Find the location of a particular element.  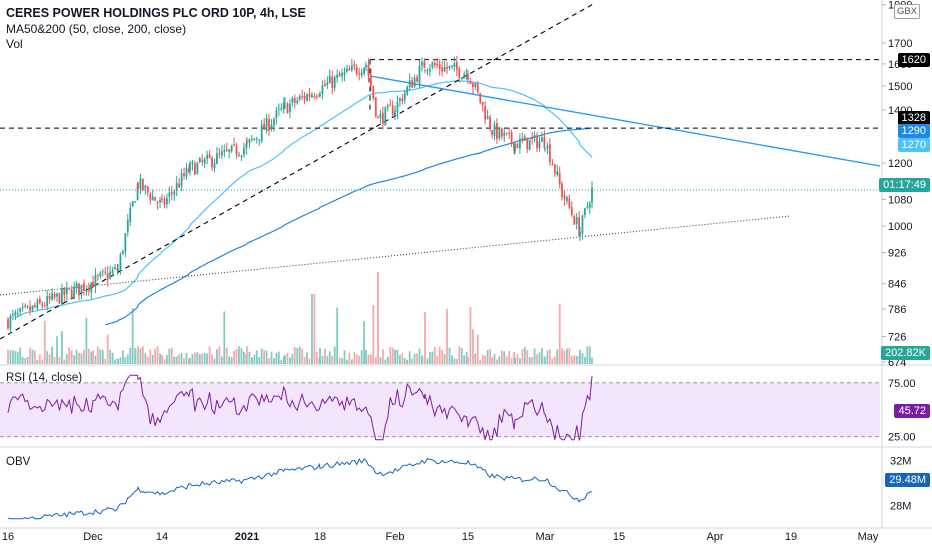

price-tick-label: 1500 is located at coordinates (900, 87).